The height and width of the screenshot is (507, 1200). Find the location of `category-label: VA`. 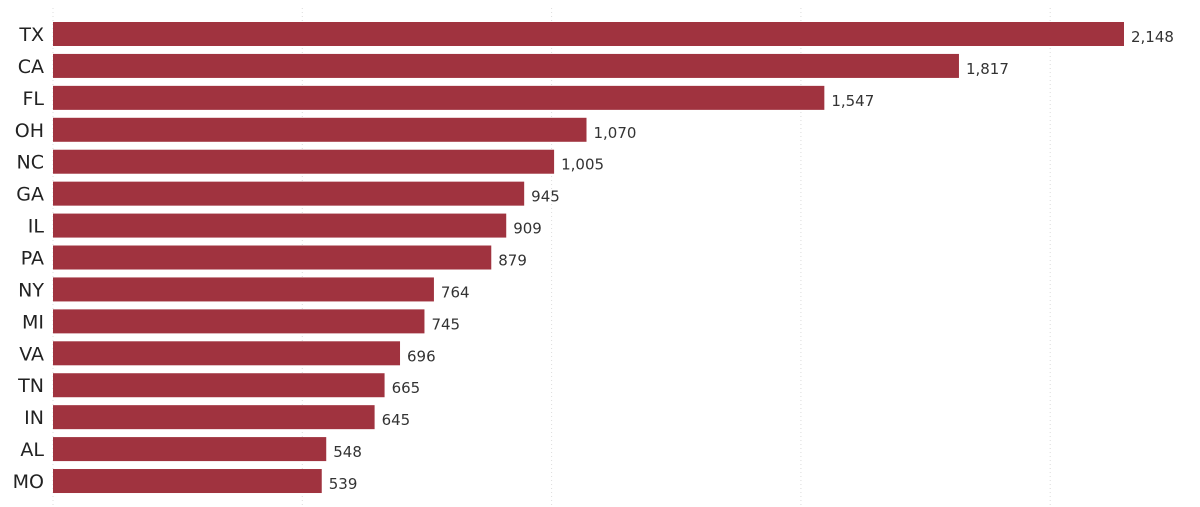

category-label: VA is located at coordinates (31, 354).